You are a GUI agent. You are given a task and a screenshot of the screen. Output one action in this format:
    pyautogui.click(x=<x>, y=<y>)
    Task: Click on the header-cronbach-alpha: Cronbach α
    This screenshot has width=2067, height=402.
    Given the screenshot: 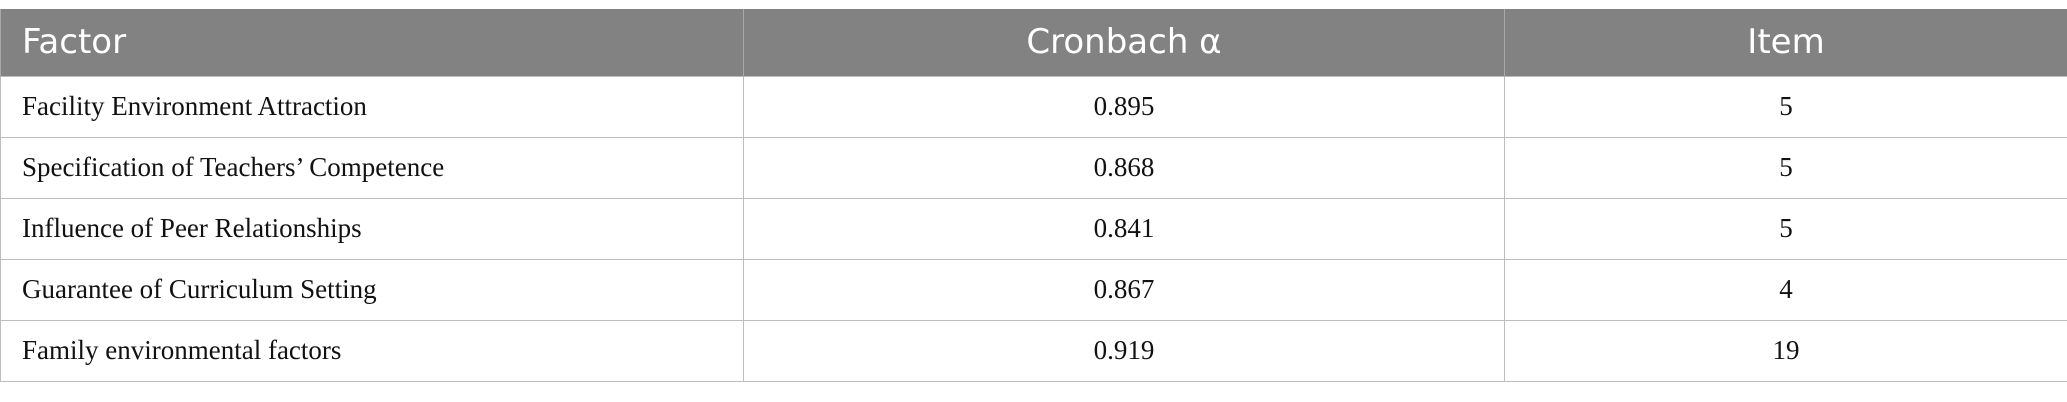 What is the action you would take?
    pyautogui.click(x=1124, y=42)
    